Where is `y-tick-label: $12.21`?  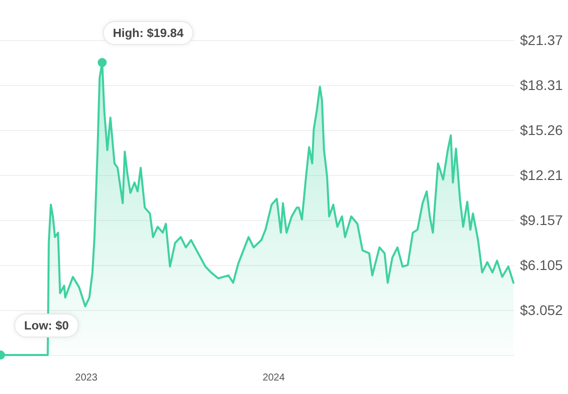
y-tick-label: $12.21 is located at coordinates (542, 175).